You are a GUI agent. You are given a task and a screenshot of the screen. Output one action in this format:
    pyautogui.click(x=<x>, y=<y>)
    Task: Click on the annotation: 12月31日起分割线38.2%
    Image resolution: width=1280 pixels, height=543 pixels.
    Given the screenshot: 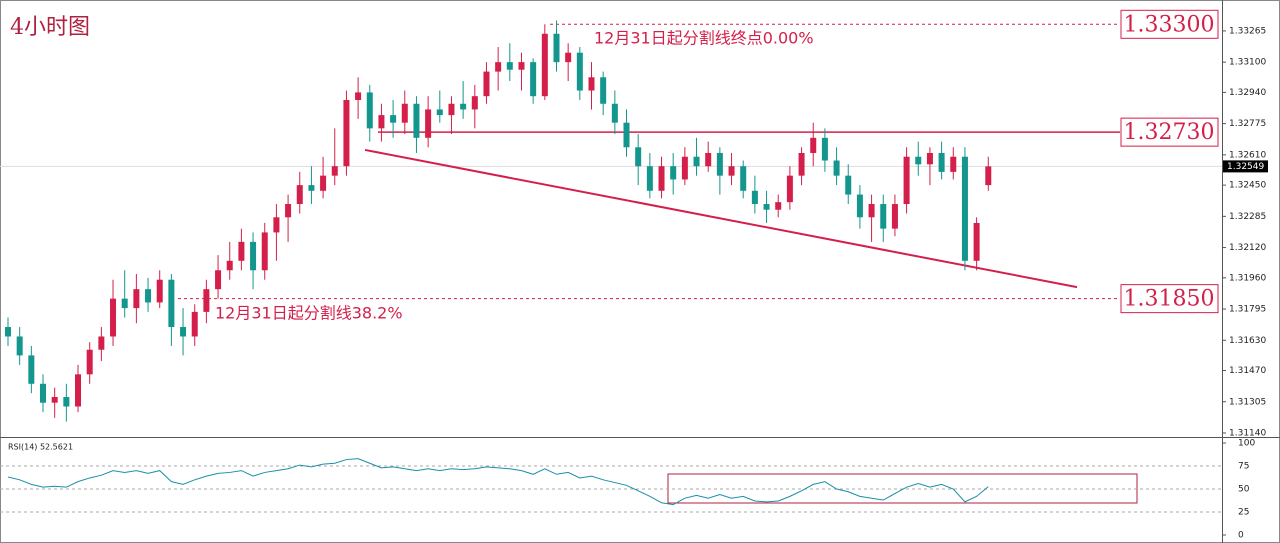 What is the action you would take?
    pyautogui.click(x=309, y=313)
    